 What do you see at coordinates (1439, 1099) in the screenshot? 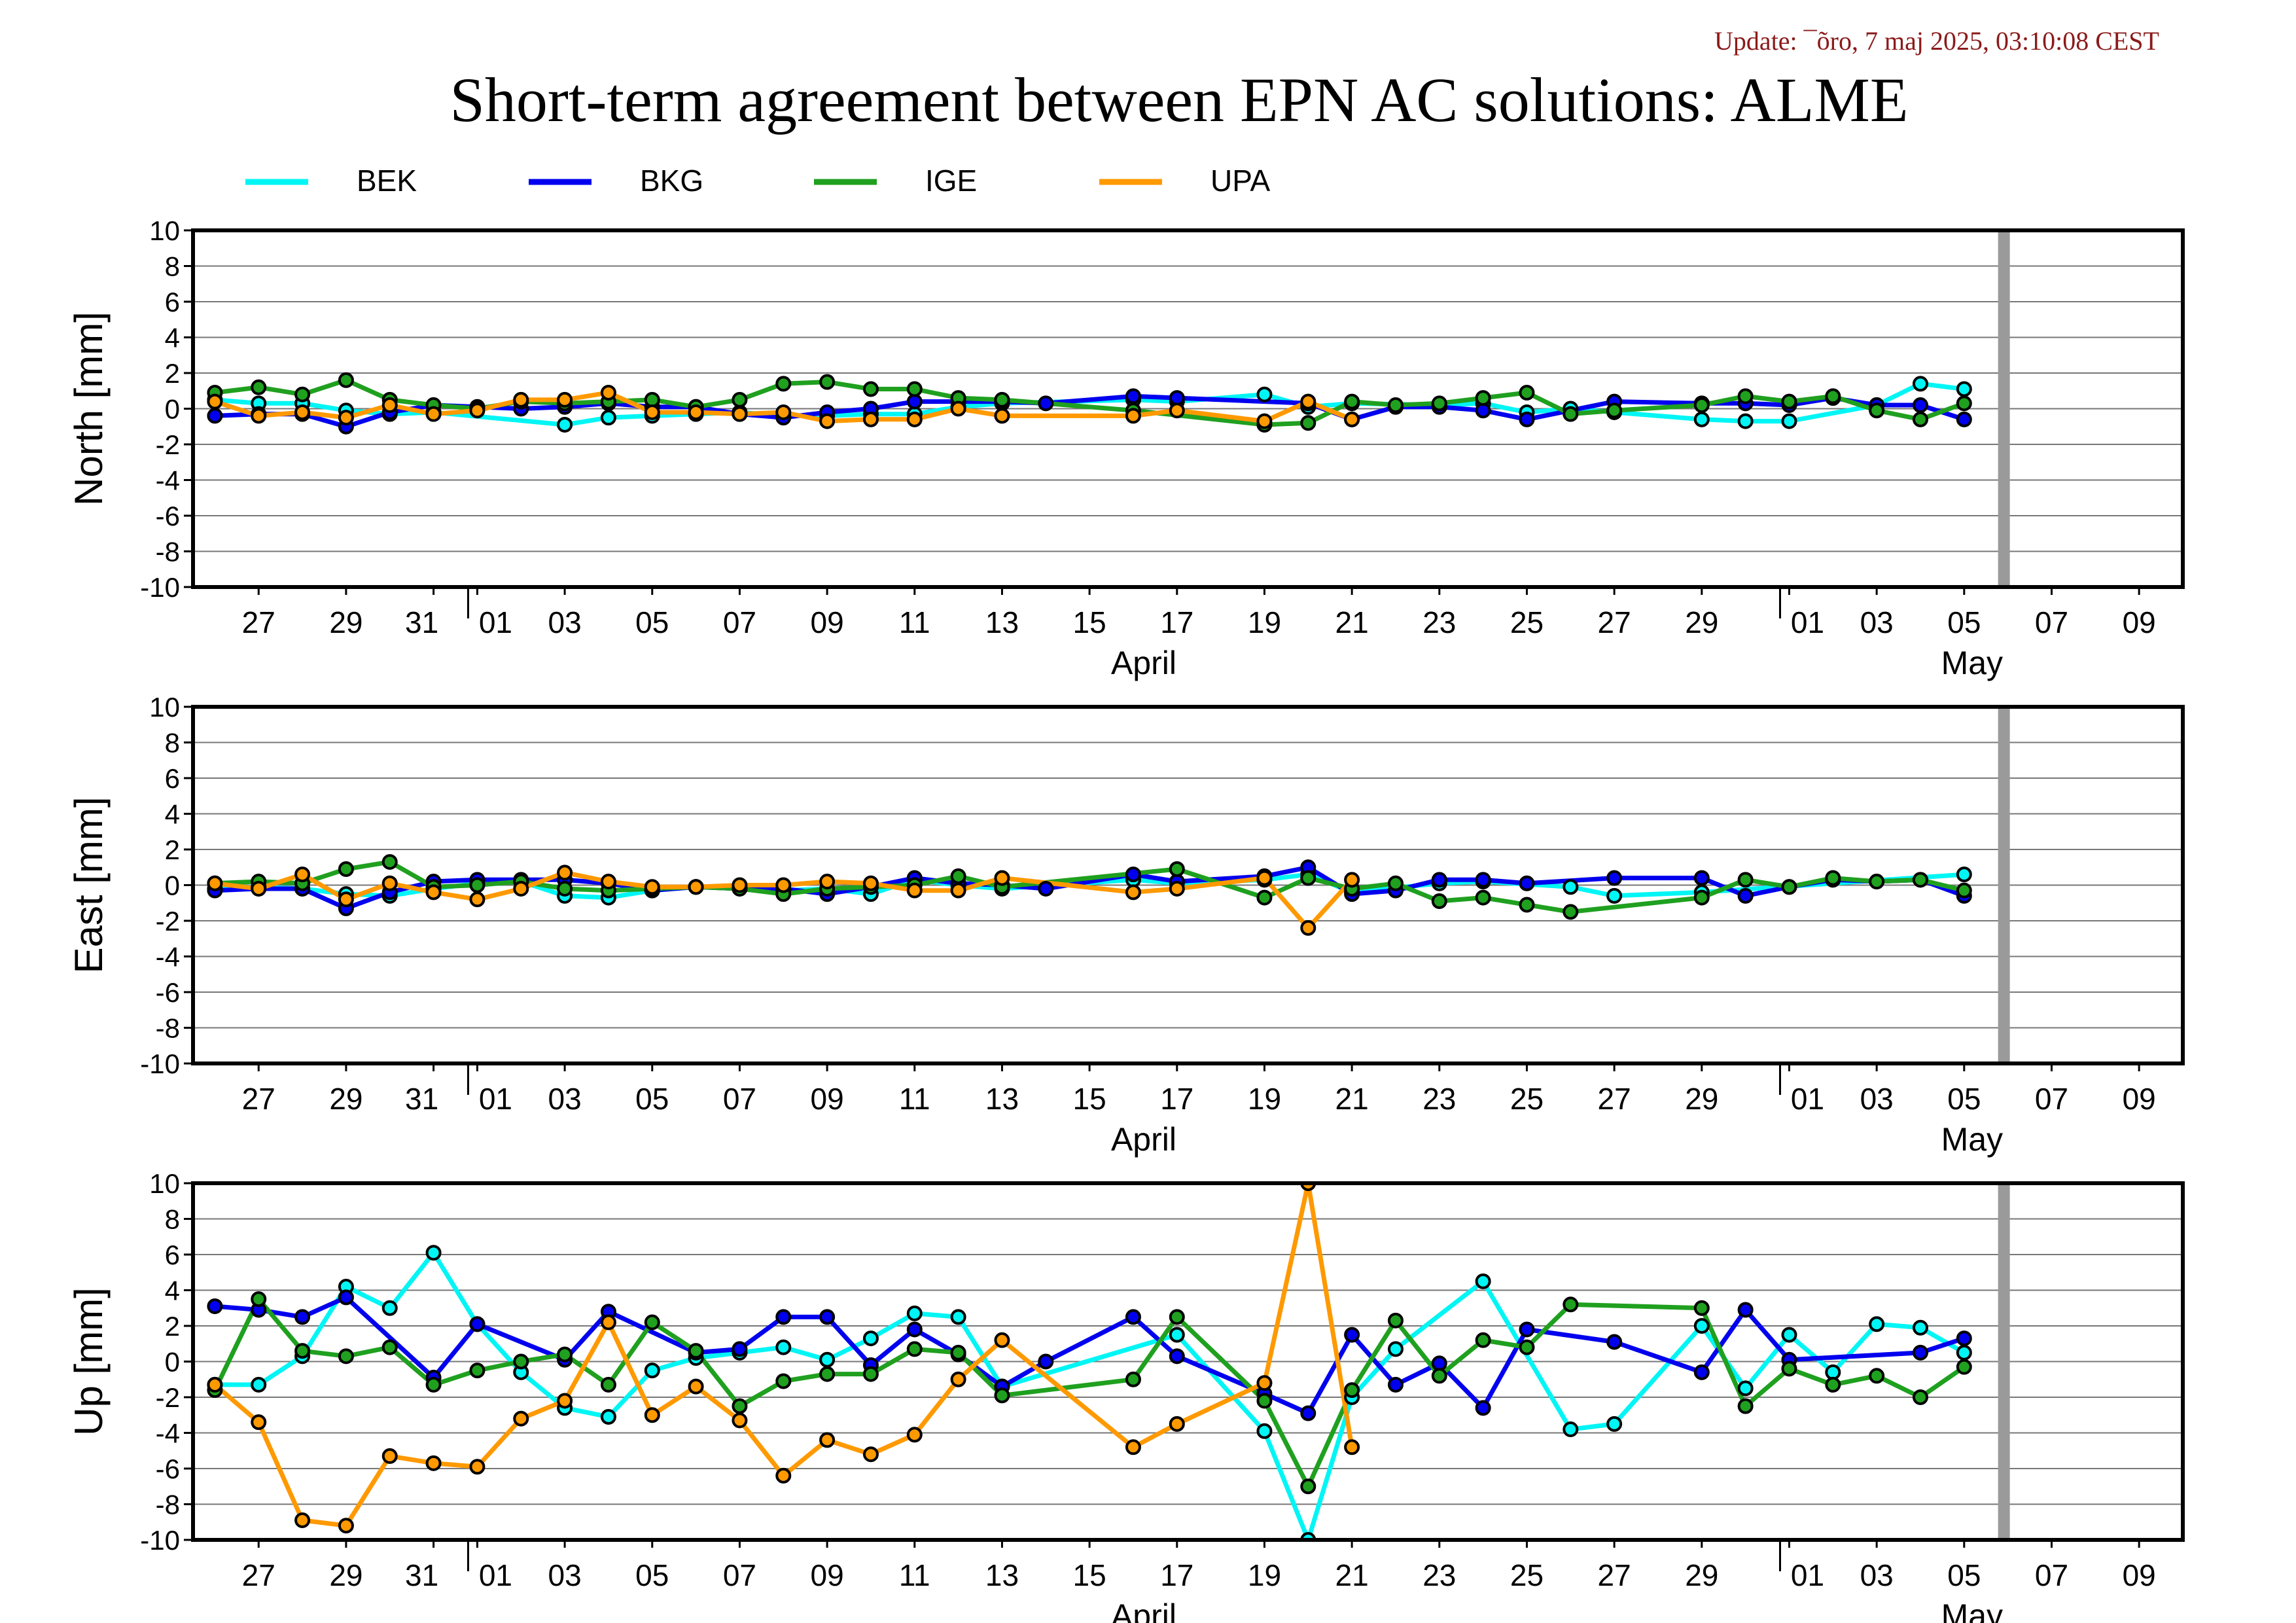
I see `x-tick-label: 23` at bounding box center [1439, 1099].